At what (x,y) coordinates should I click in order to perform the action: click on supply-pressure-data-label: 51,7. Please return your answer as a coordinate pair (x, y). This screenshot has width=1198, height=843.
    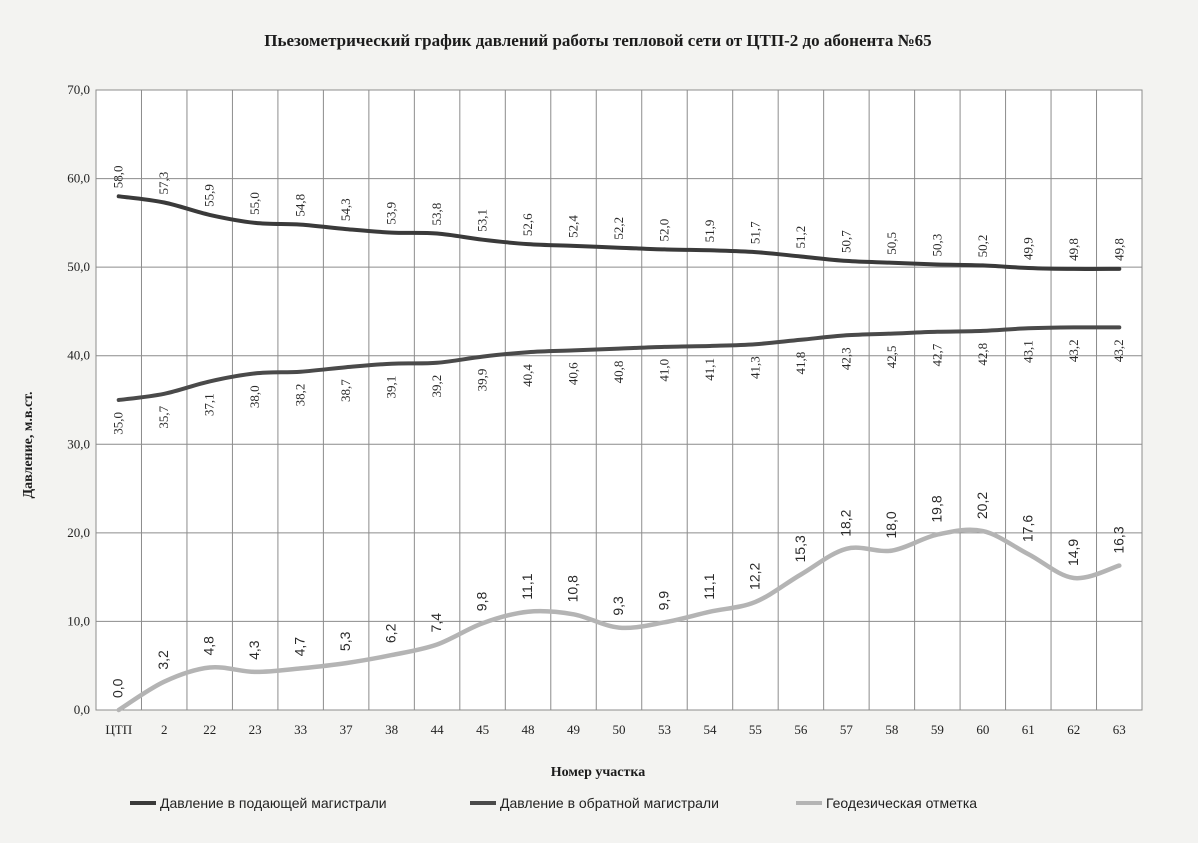
    Looking at the image, I should click on (754, 232).